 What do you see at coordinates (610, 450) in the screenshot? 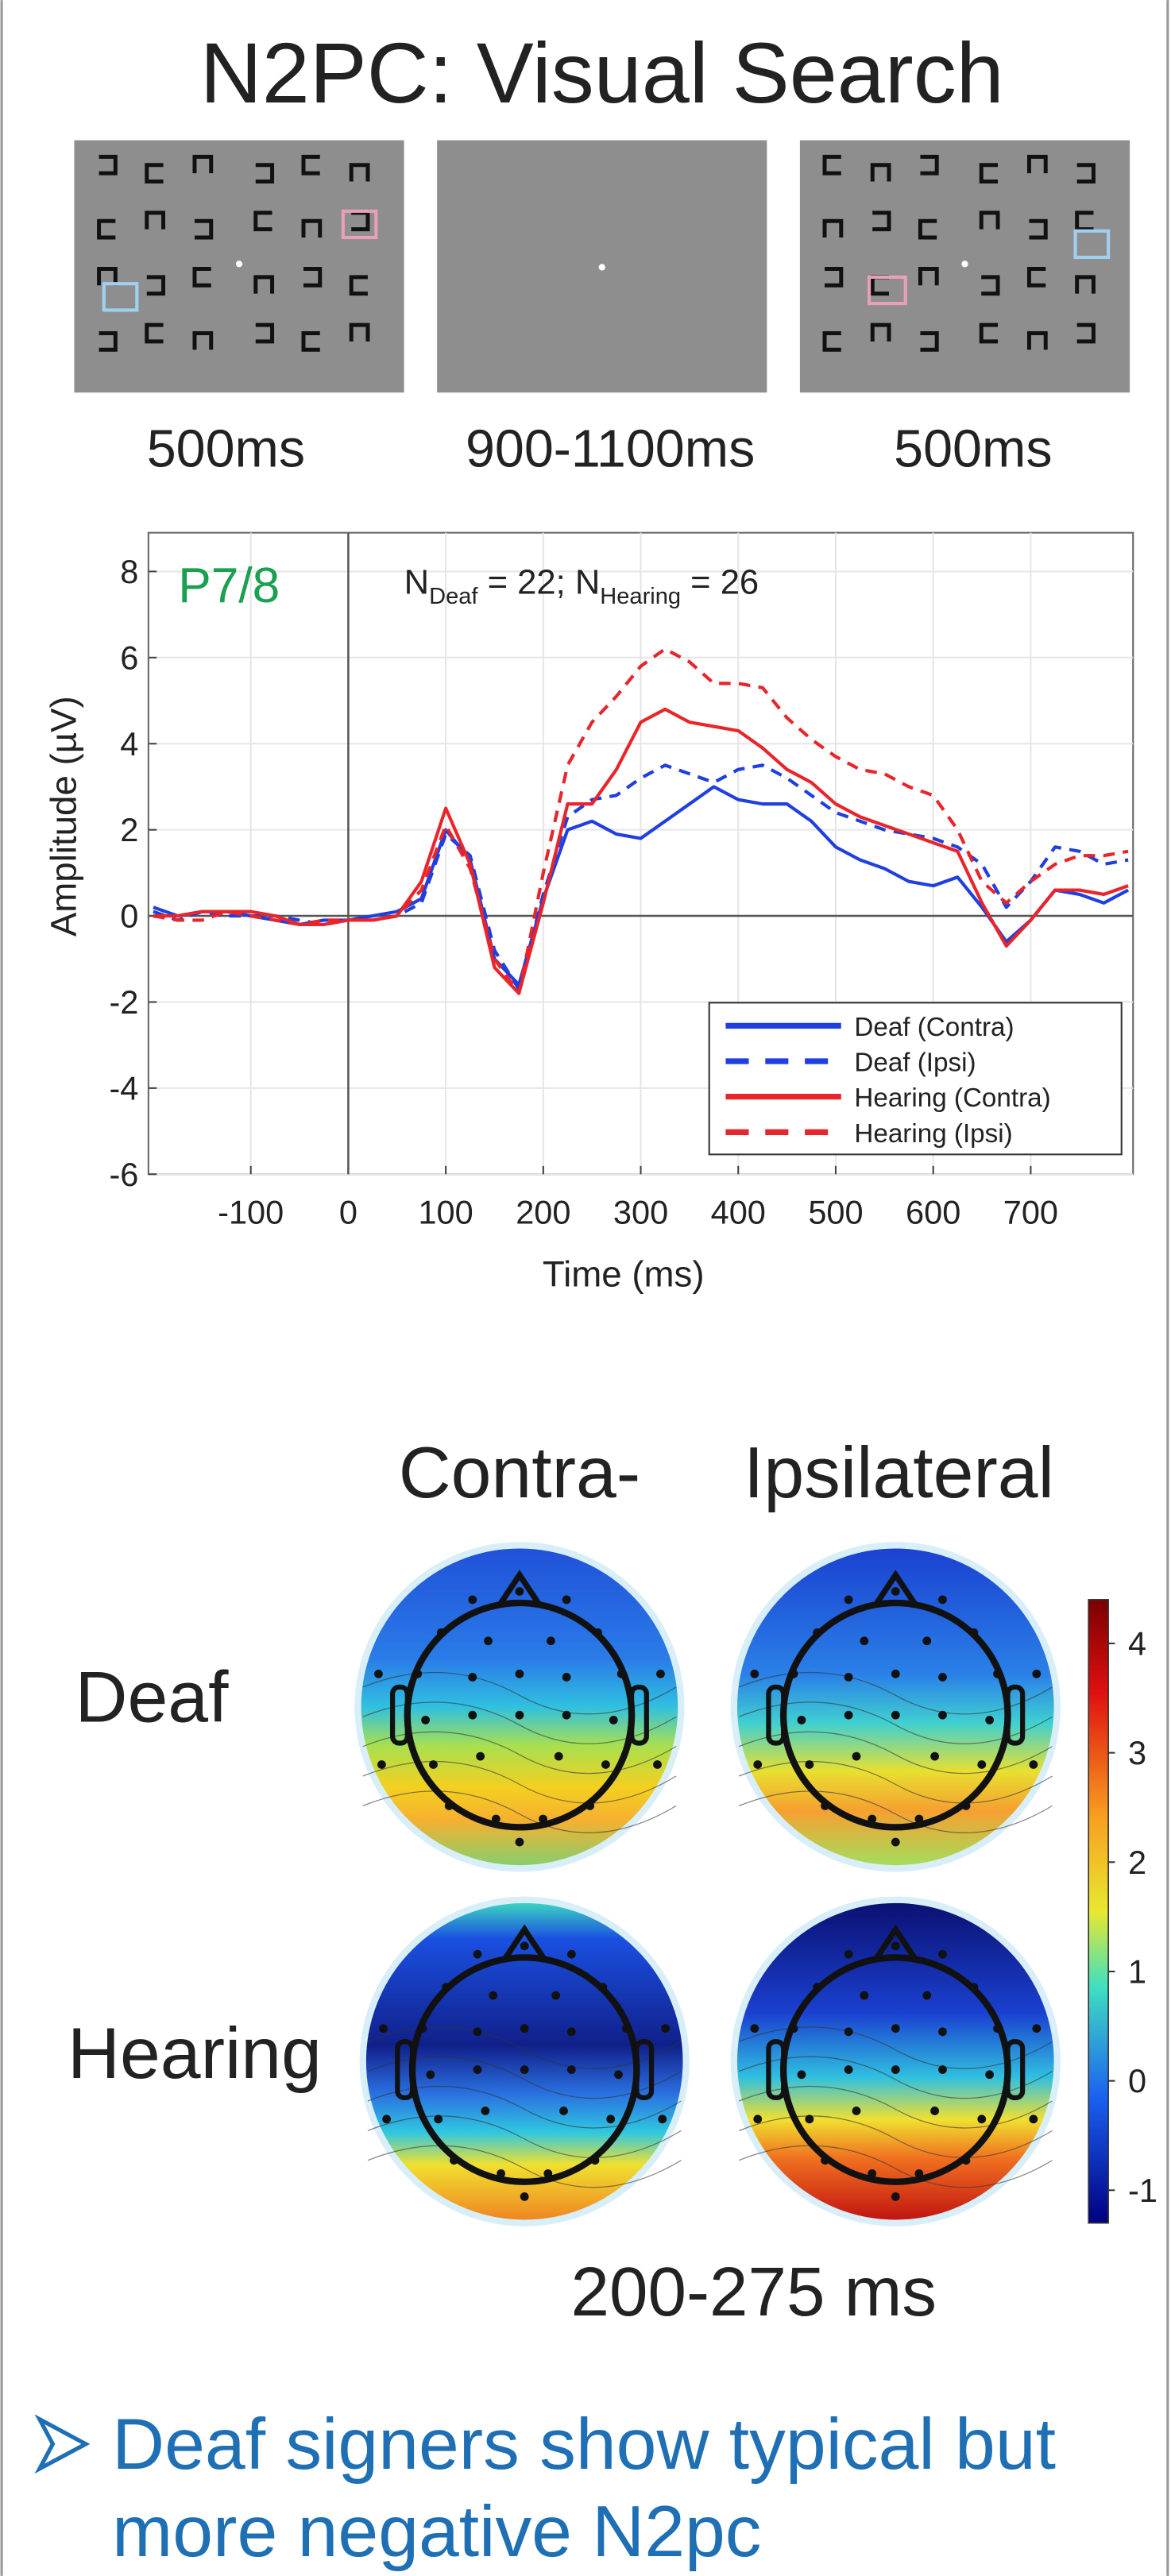
I see `duration-label: 900-1100ms` at bounding box center [610, 450].